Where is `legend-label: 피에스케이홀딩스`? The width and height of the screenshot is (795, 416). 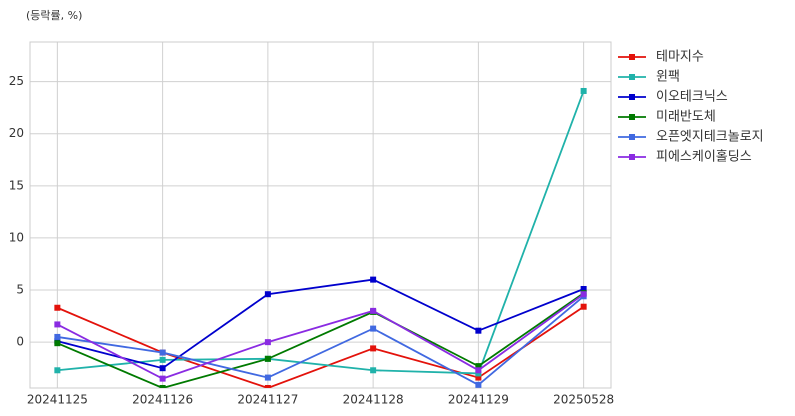 legend-label: 피에스케이홀딩스 is located at coordinates (704, 157).